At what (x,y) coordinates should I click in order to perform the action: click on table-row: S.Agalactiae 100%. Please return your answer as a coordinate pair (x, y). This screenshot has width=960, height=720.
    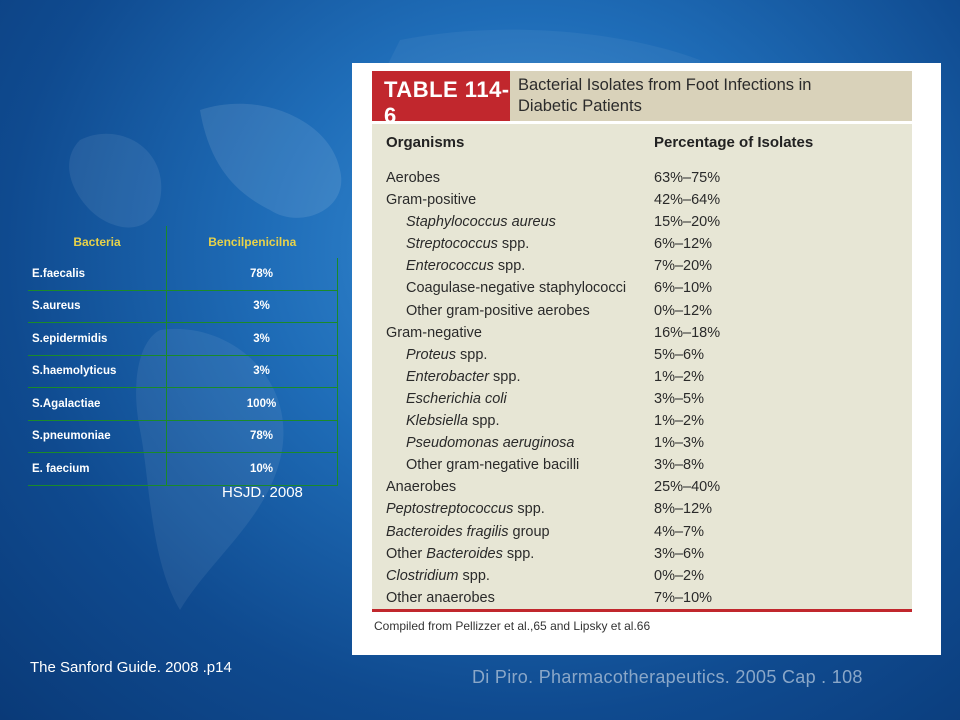
    Looking at the image, I should click on (183, 404).